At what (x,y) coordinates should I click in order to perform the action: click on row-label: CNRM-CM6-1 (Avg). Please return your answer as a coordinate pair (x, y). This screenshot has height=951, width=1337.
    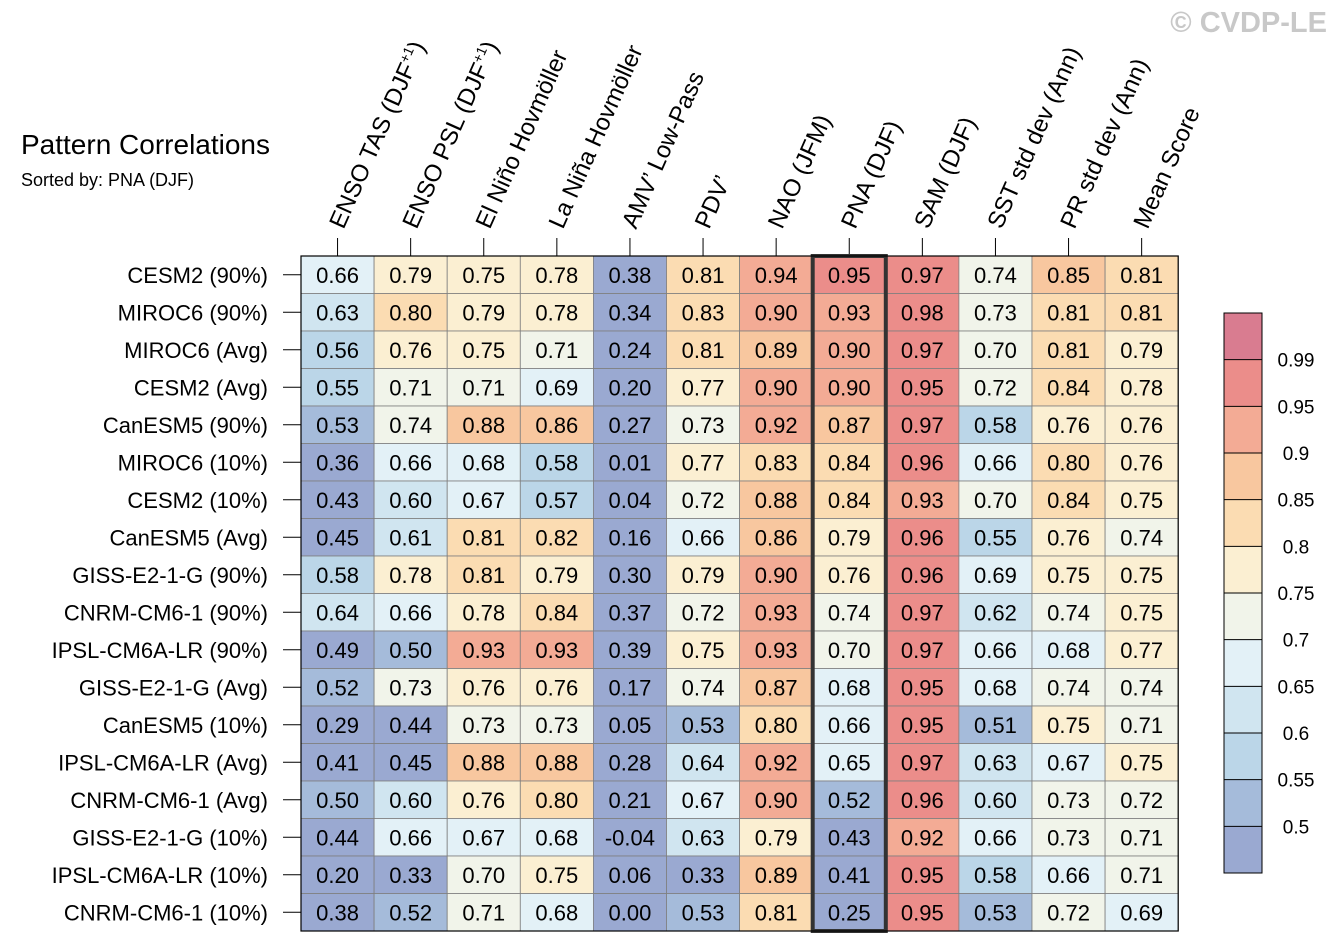
    Looking at the image, I should click on (169, 800).